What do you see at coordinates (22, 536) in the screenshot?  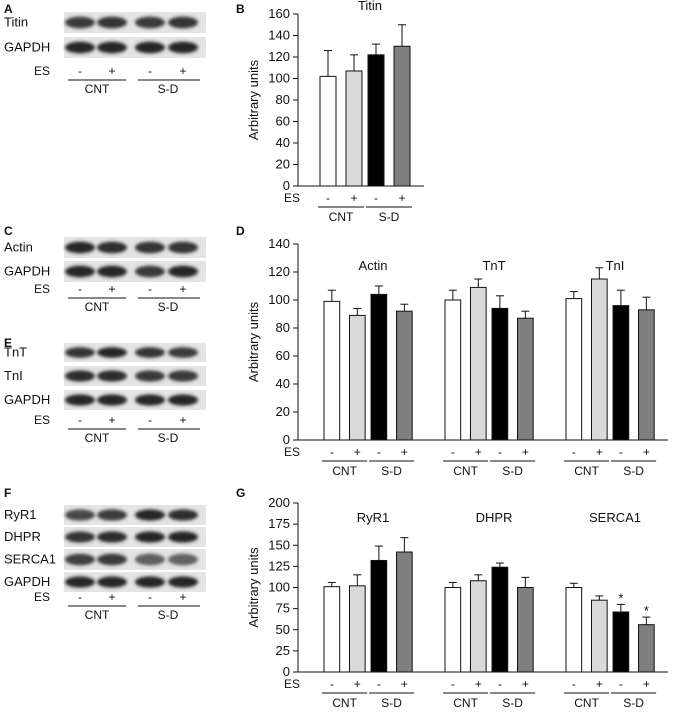 I see `blot-band-label: DHPR` at bounding box center [22, 536].